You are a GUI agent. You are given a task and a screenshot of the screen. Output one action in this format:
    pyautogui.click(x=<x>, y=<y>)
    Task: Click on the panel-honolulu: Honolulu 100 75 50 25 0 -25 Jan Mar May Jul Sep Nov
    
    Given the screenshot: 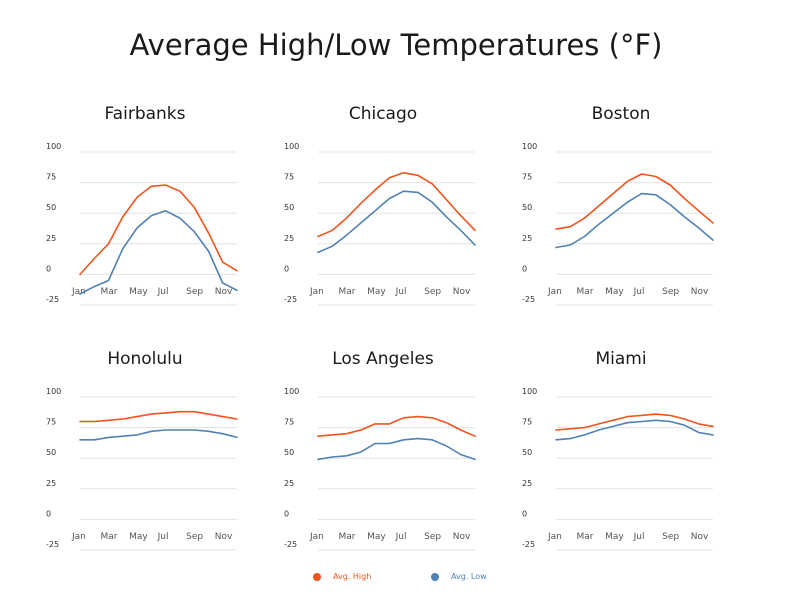 What is the action you would take?
    pyautogui.click(x=145, y=457)
    